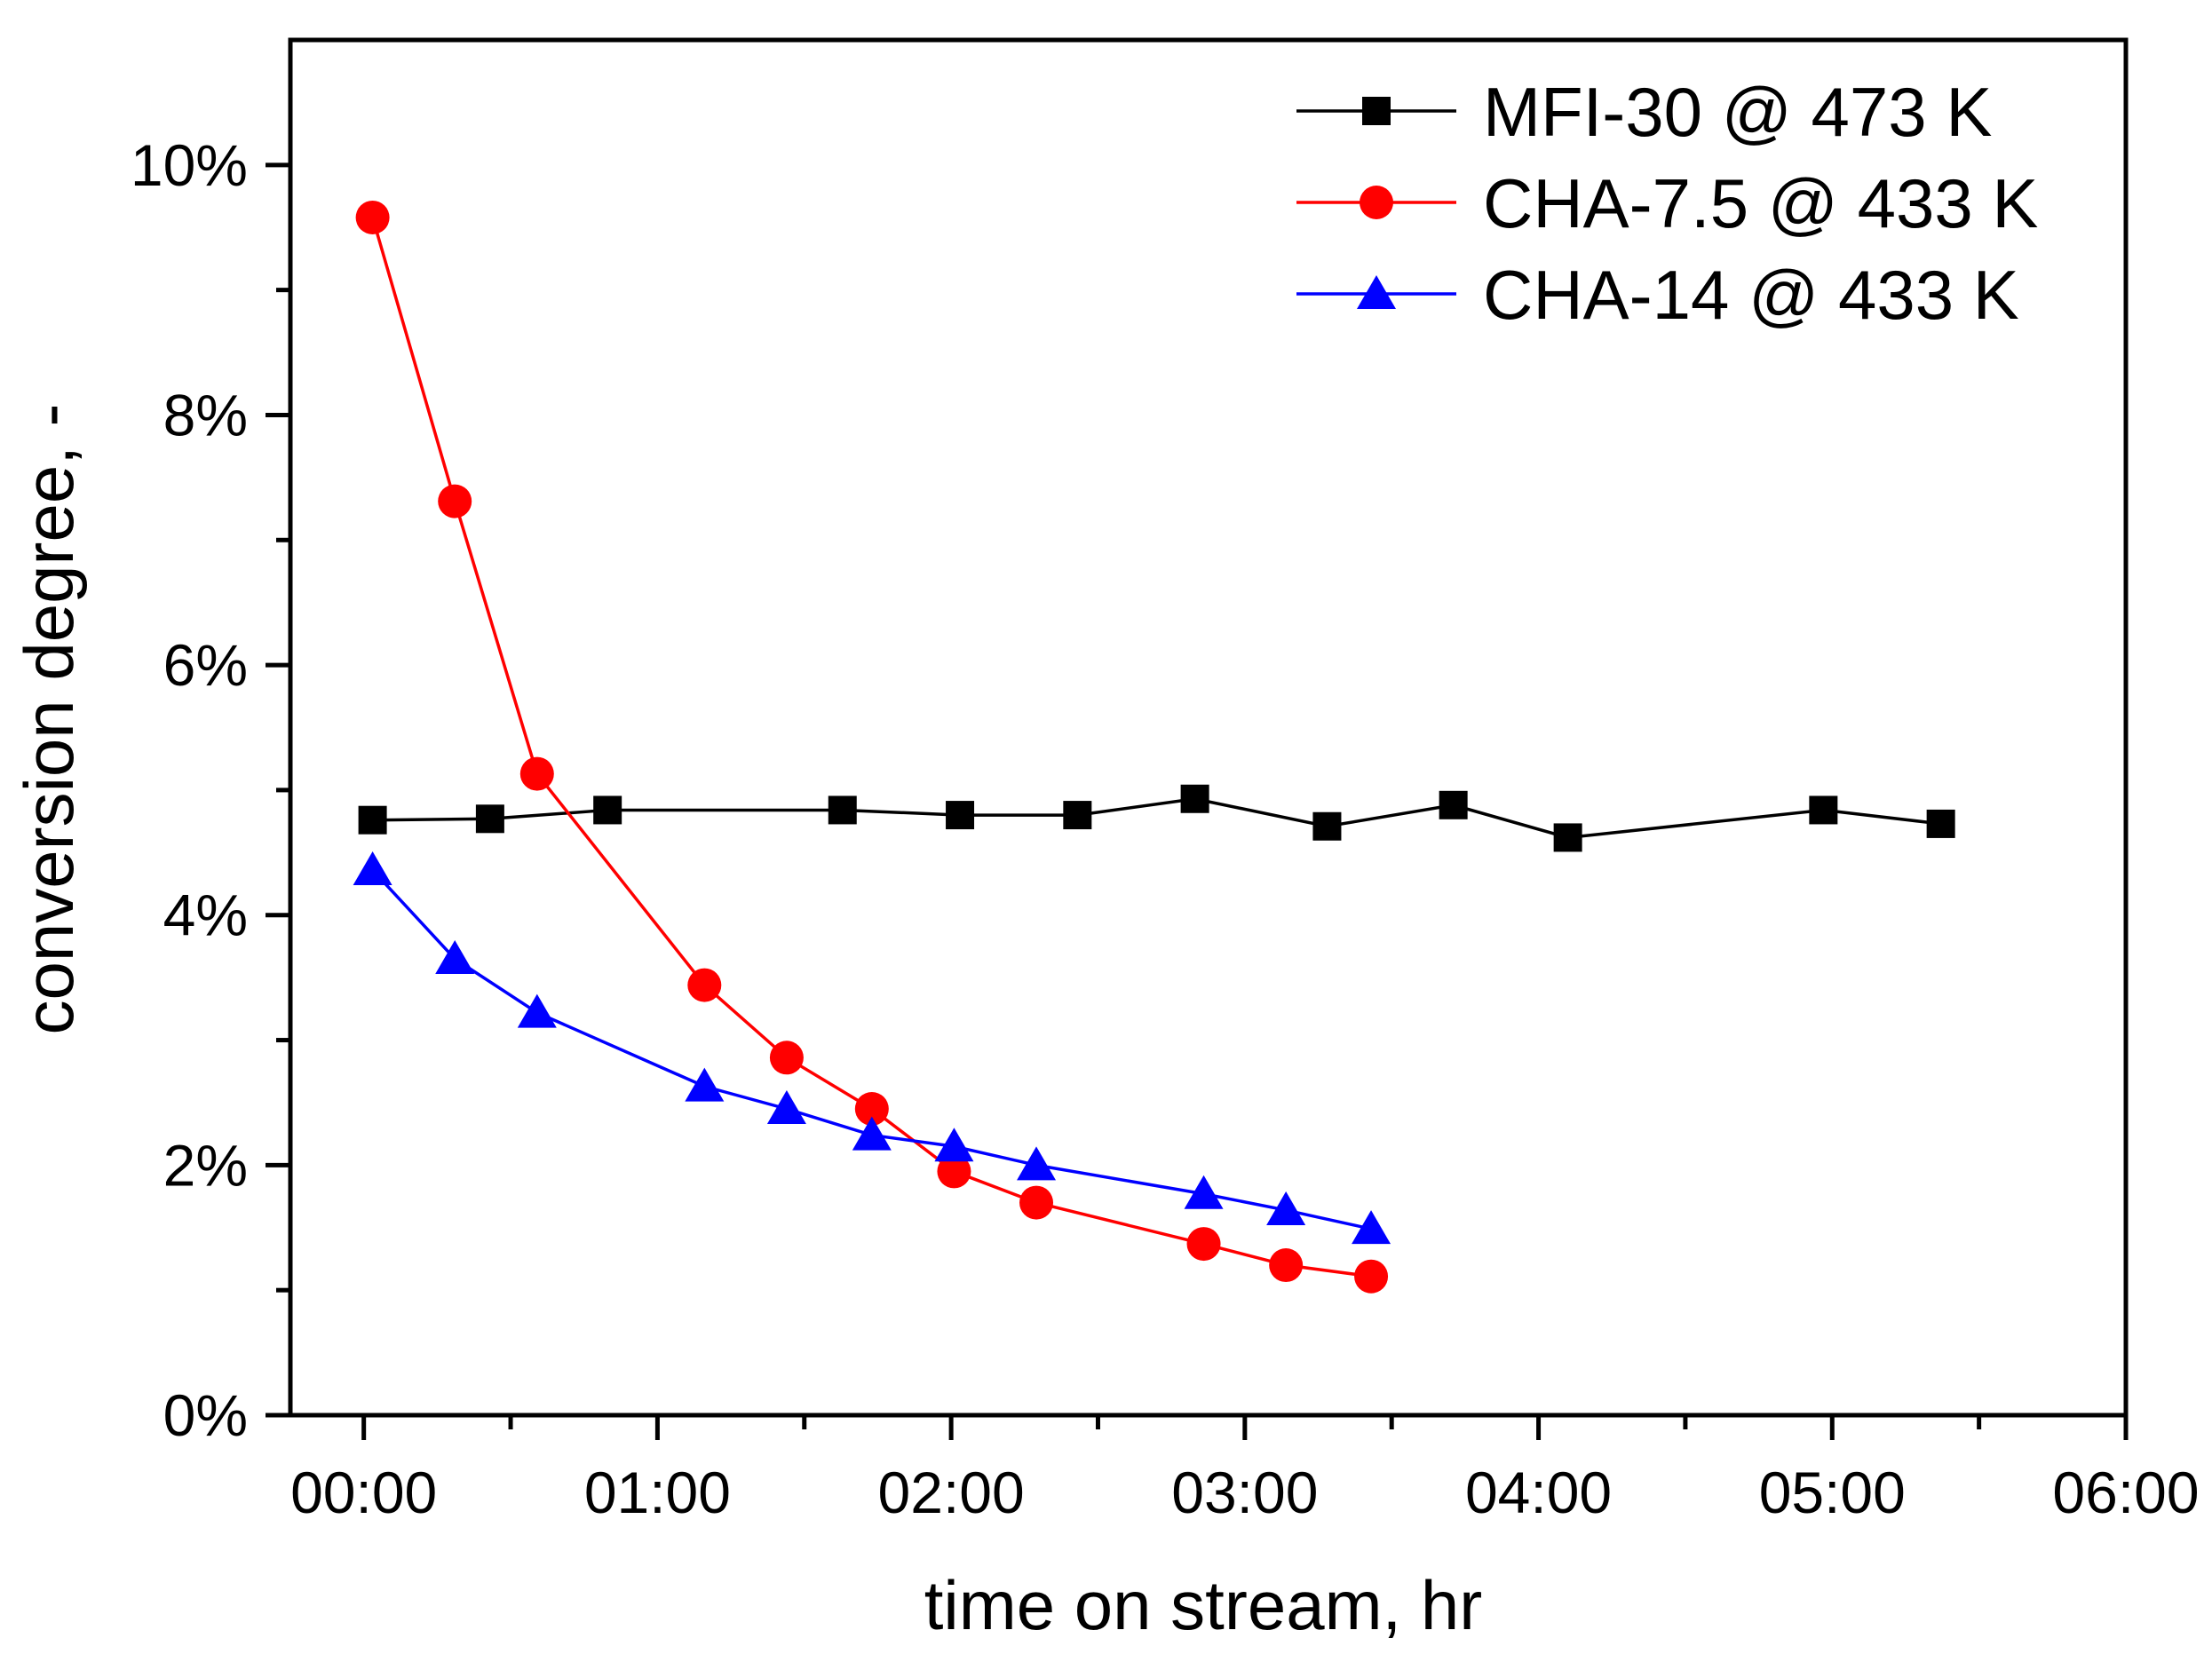  Describe the element at coordinates (1751, 295) in the screenshot. I see `legend-label: CHA-14 @ 433 K` at that location.